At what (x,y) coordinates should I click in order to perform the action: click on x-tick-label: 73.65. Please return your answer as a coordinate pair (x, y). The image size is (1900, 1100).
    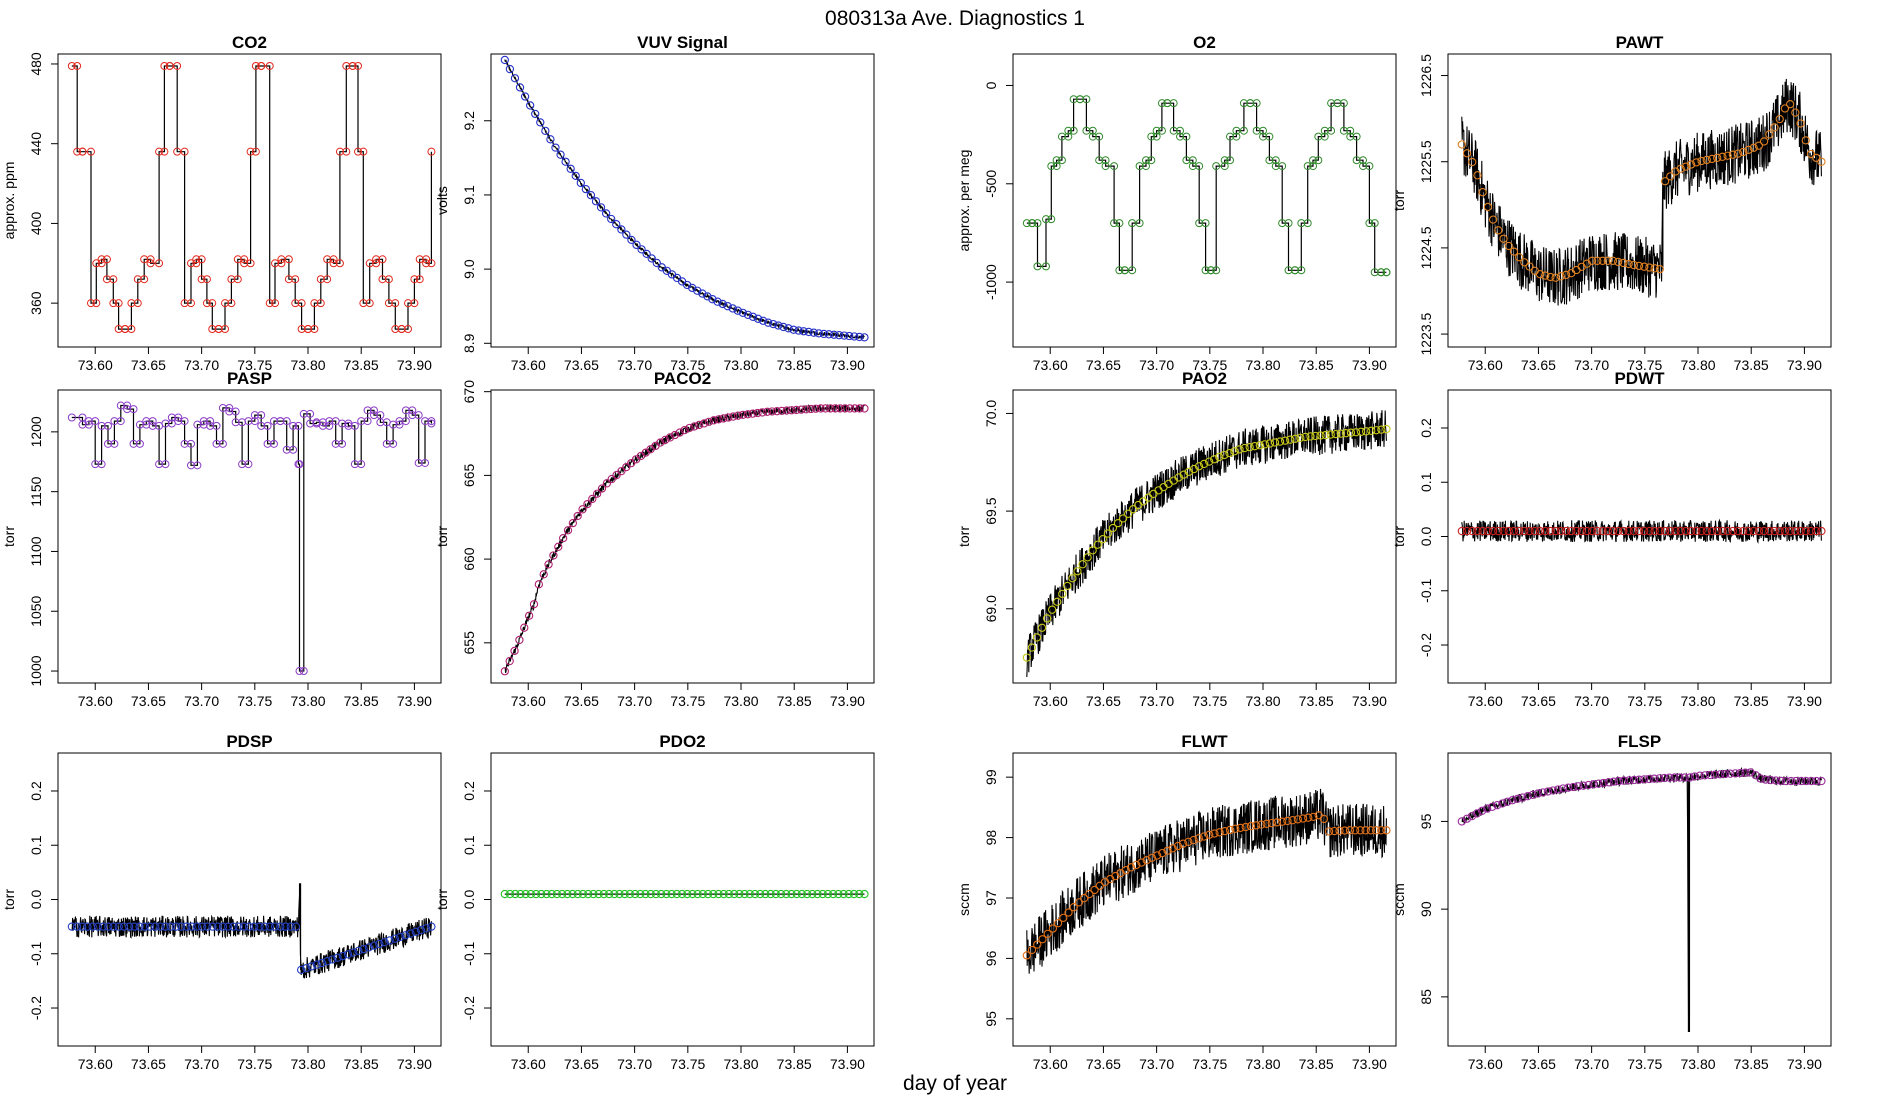
    Looking at the image, I should click on (1538, 365).